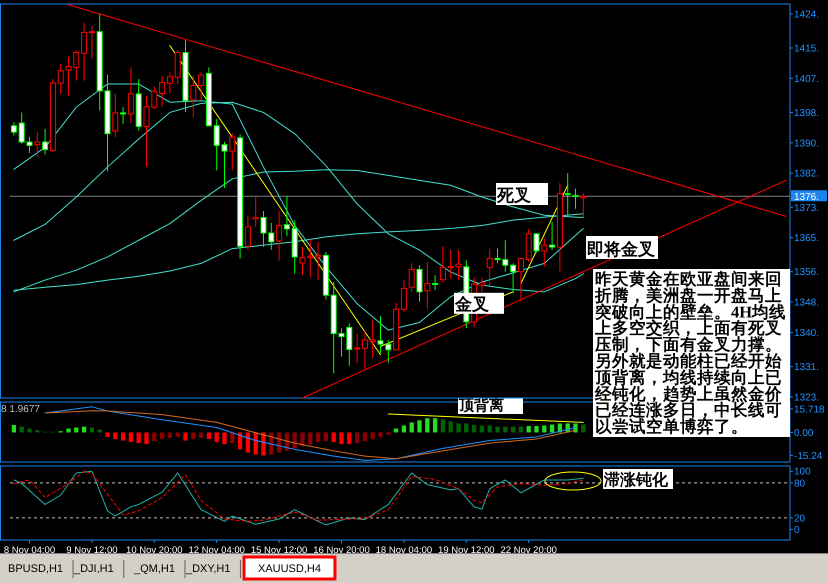 Image resolution: width=828 pixels, height=583 pixels. What do you see at coordinates (803, 472) in the screenshot?
I see `y-tick-label: 100` at bounding box center [803, 472].